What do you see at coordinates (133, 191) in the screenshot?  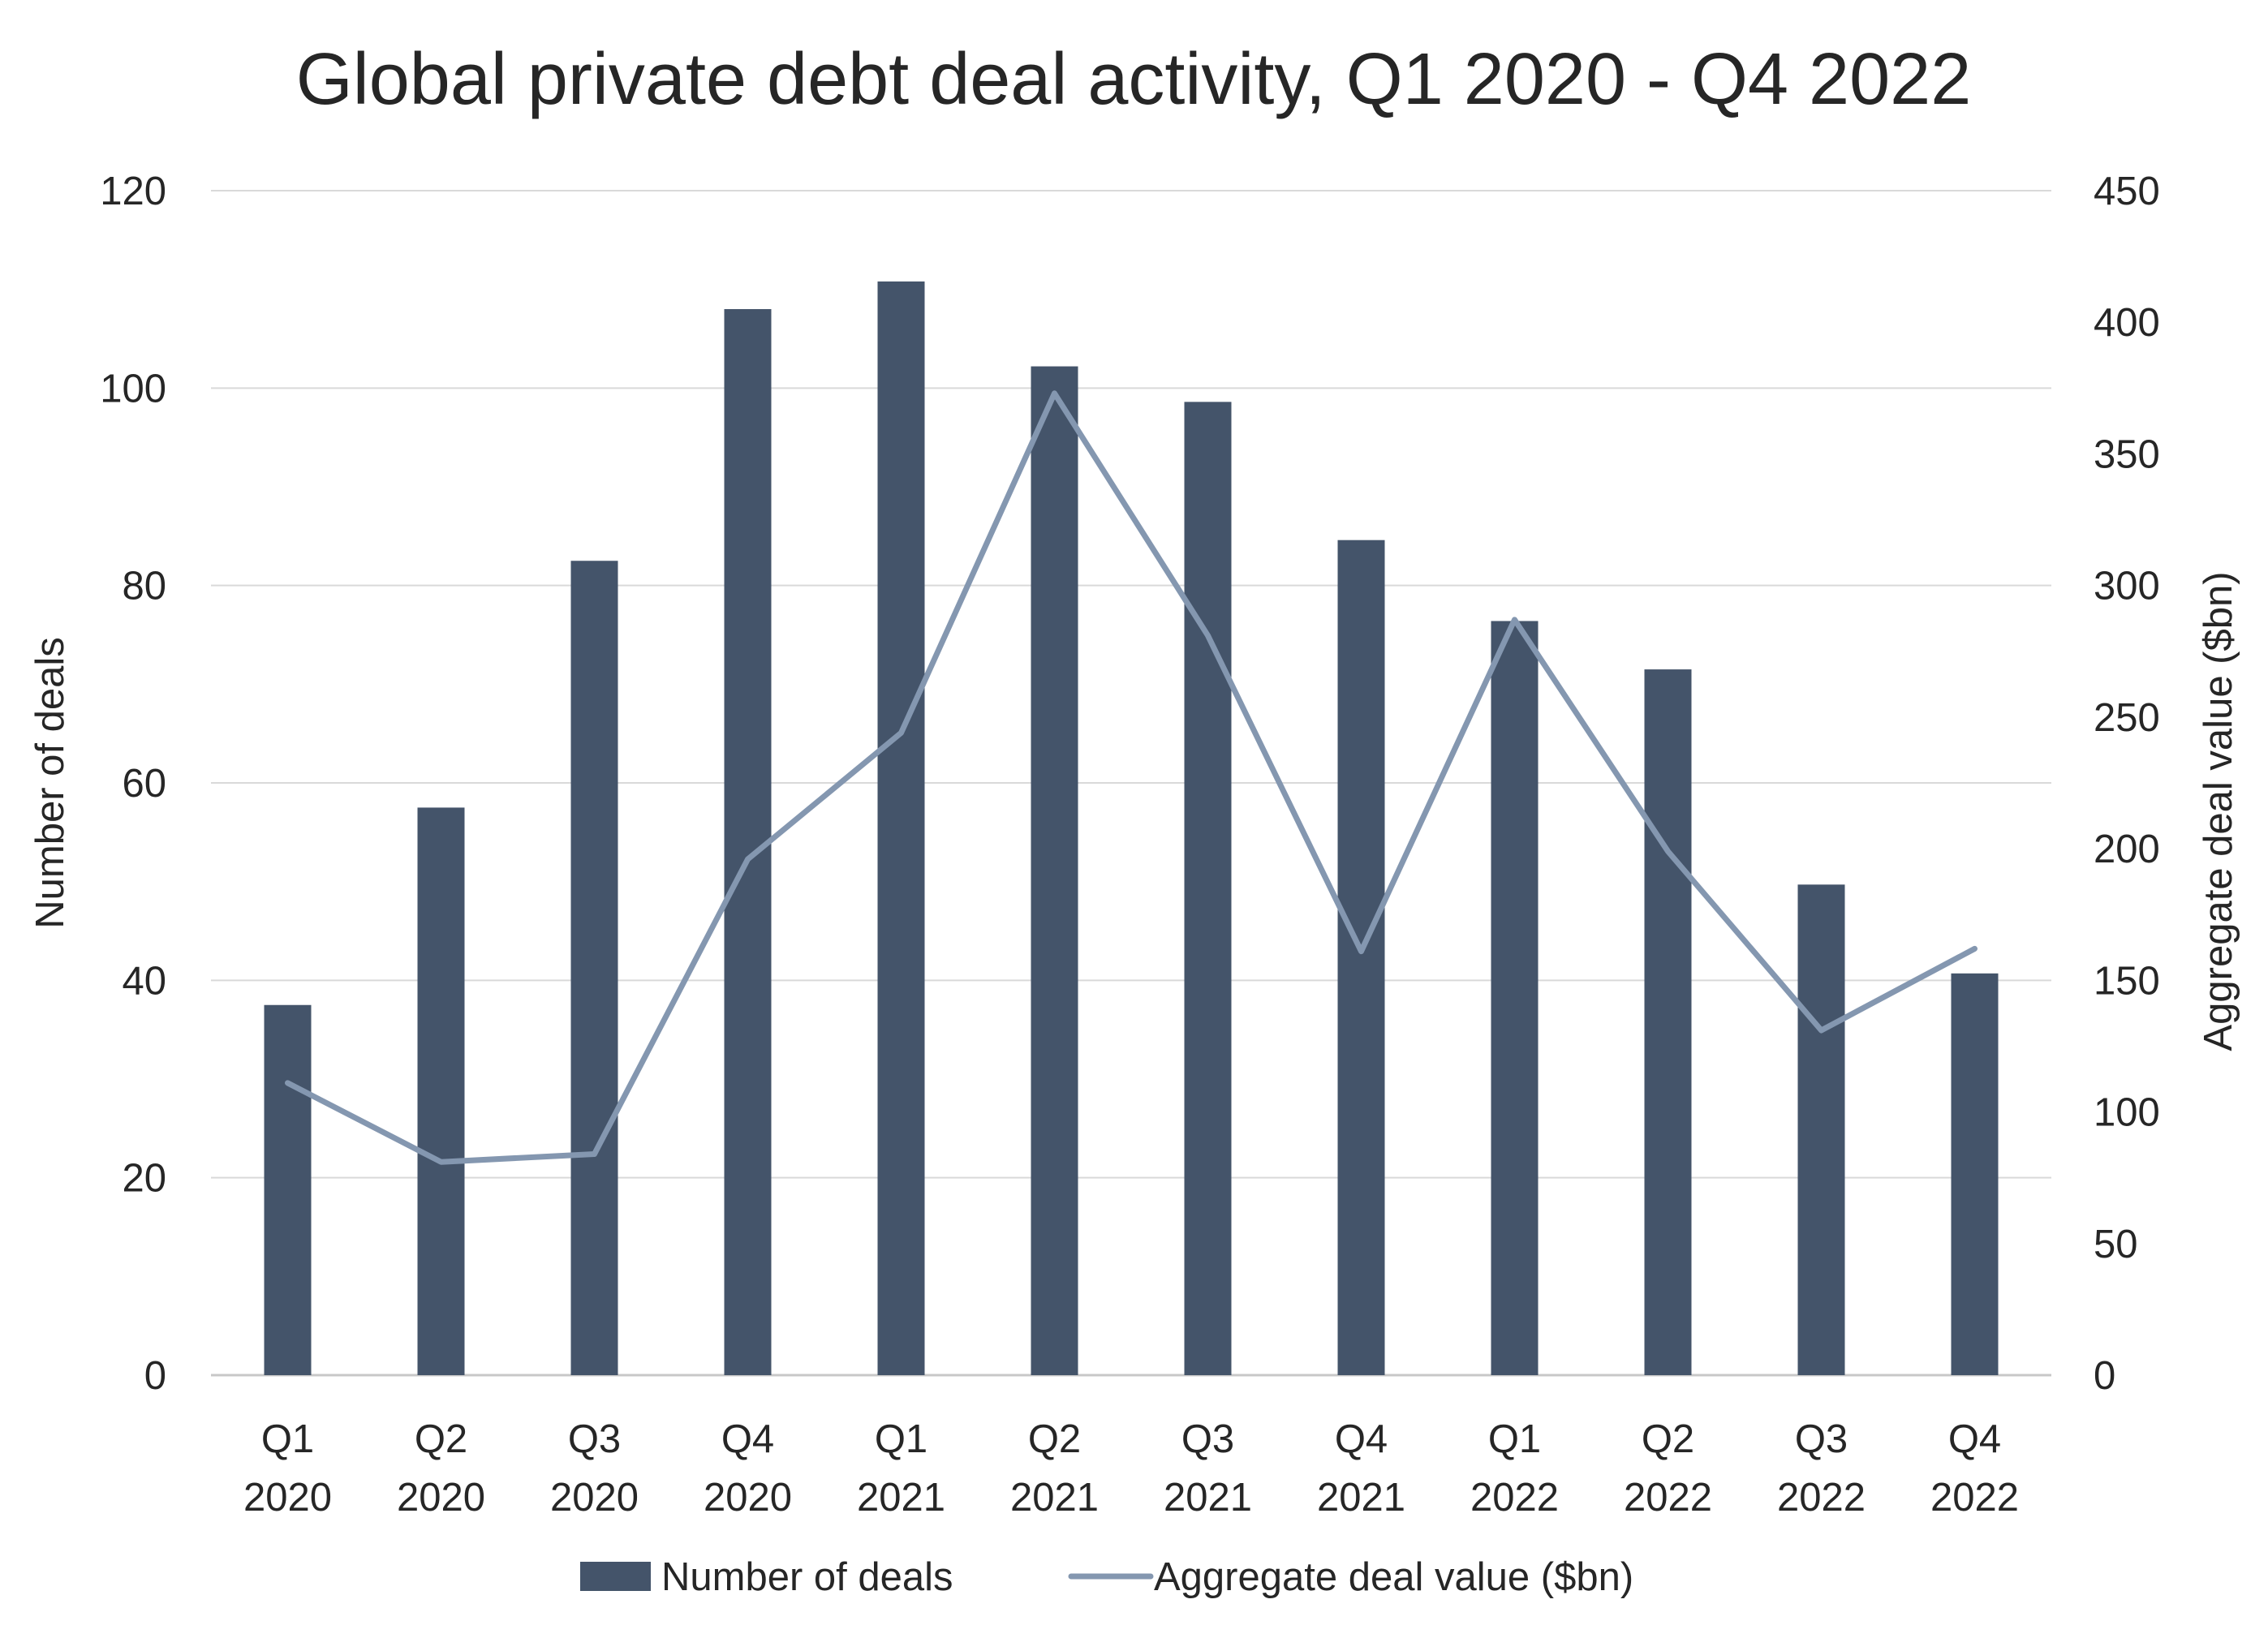 I see `left-tick-label: 120` at bounding box center [133, 191].